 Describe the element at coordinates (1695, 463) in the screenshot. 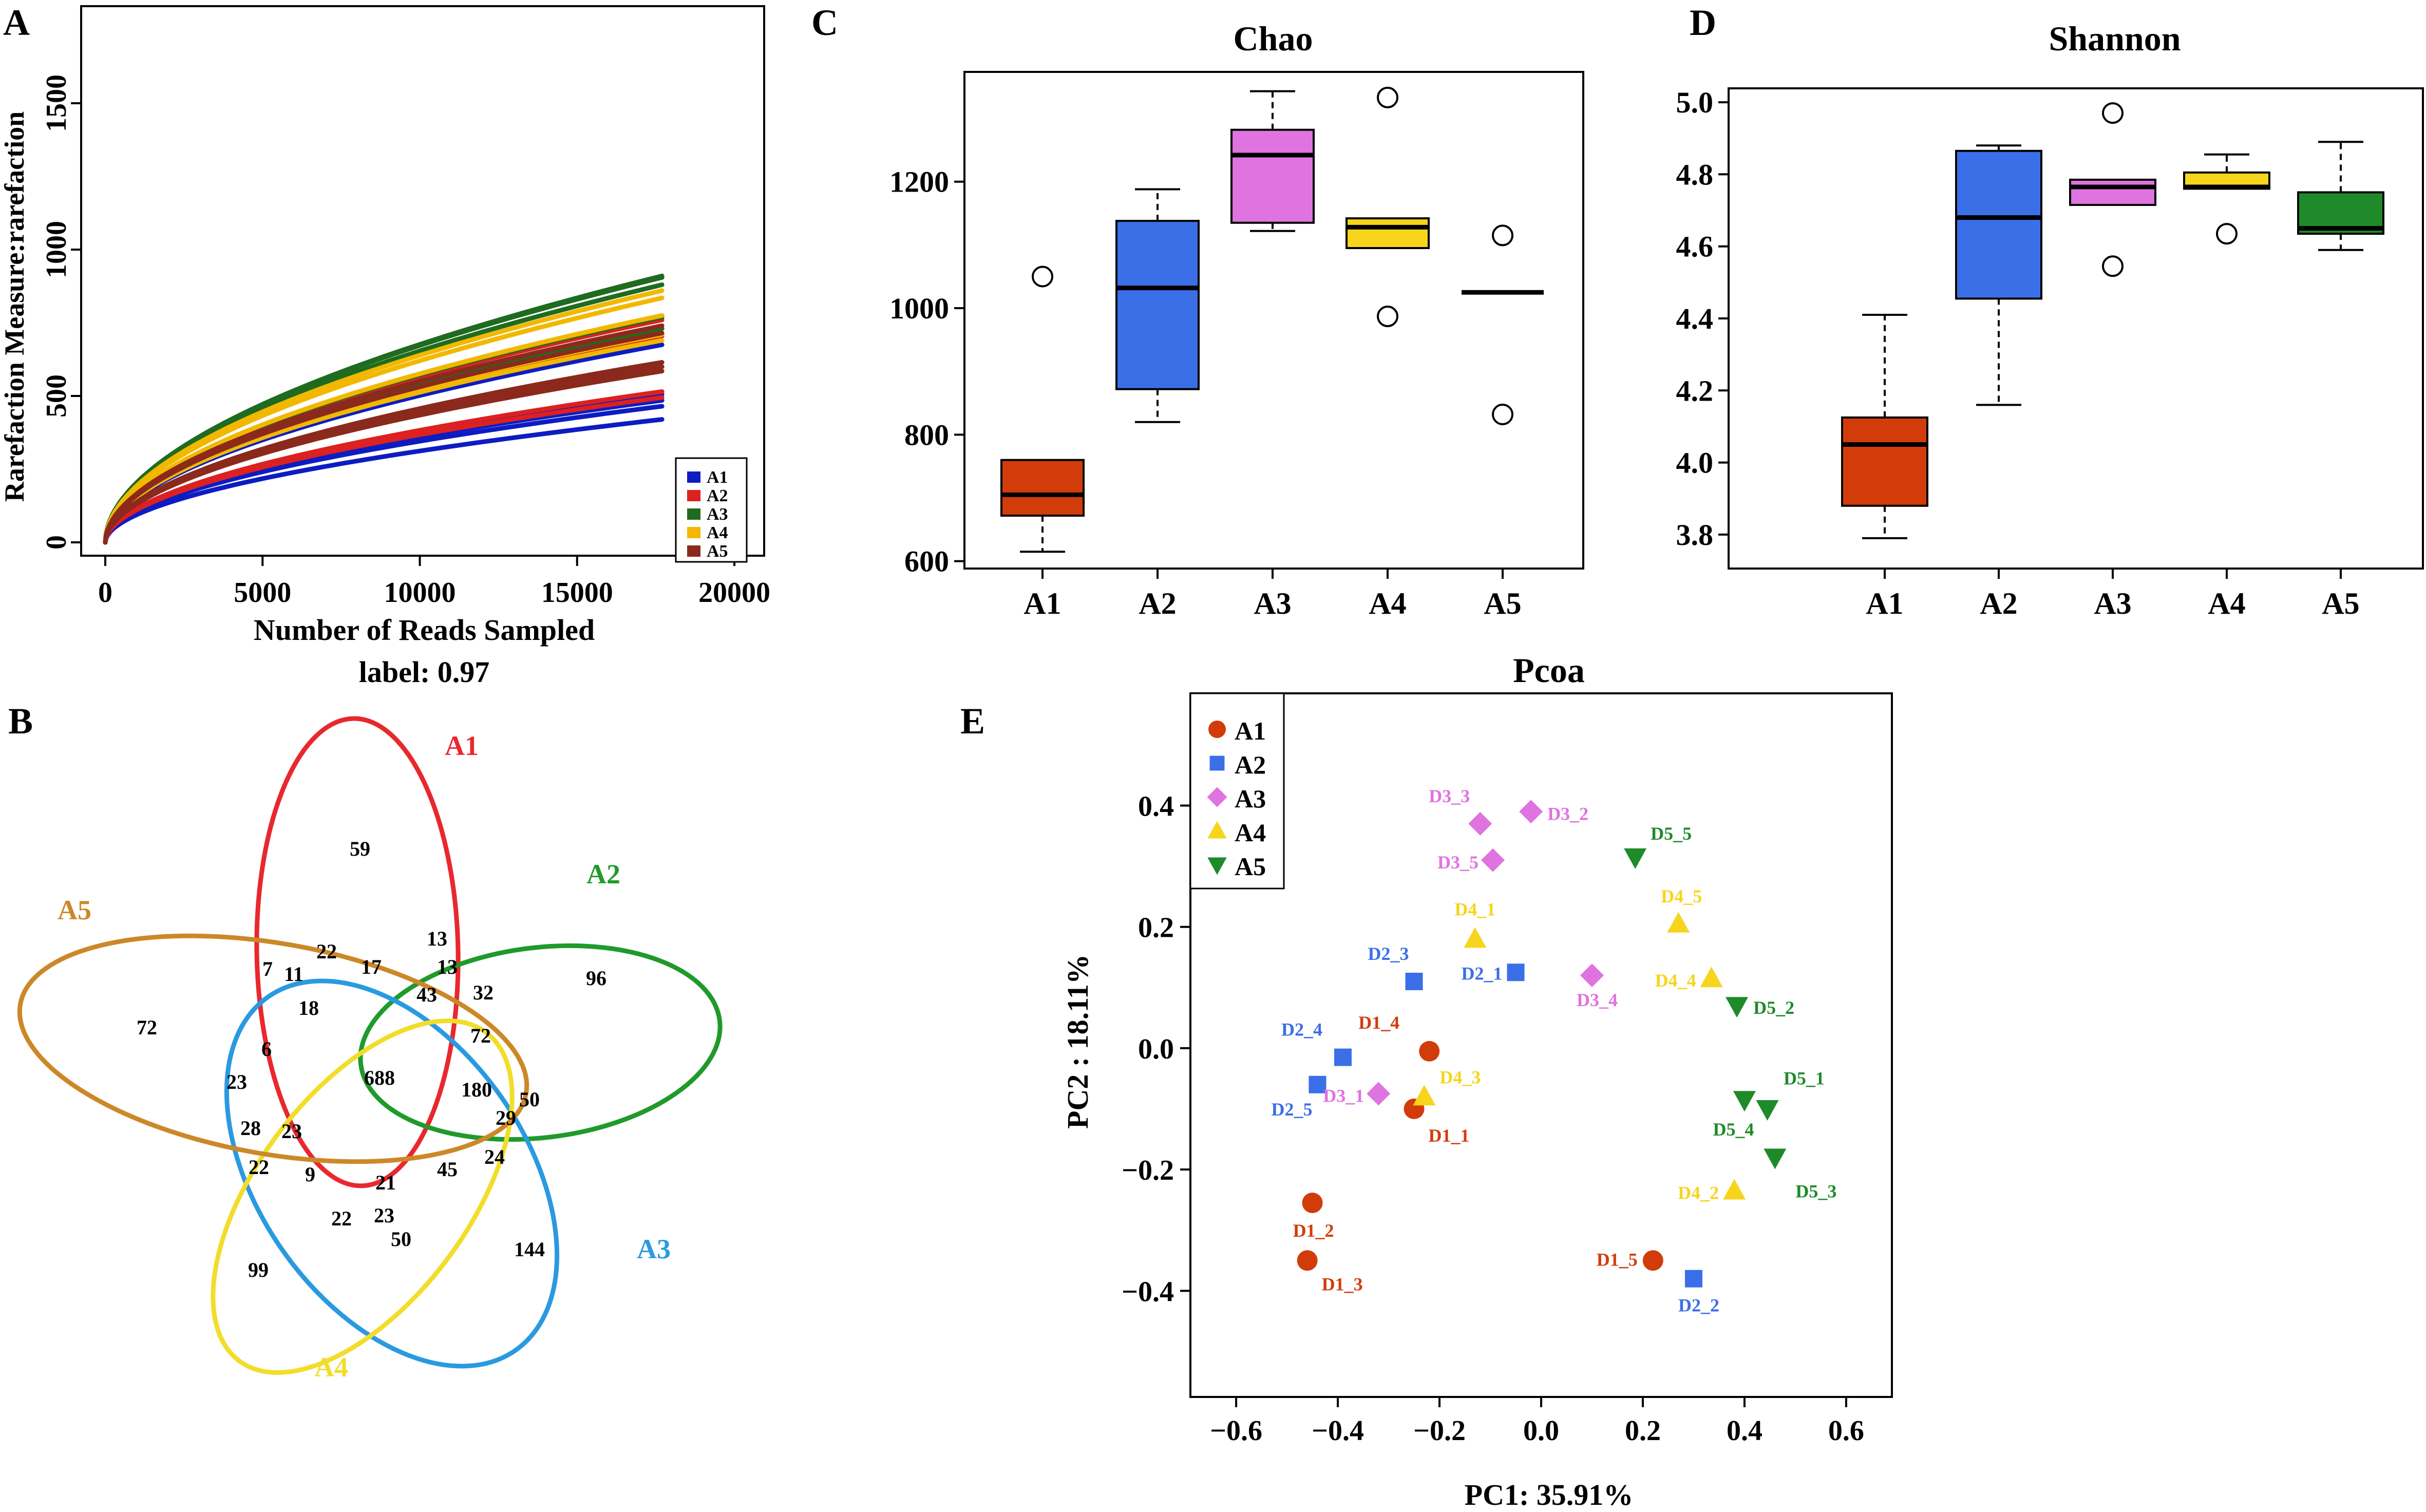

I see `shannon-y-tick-label: 4.0` at that location.